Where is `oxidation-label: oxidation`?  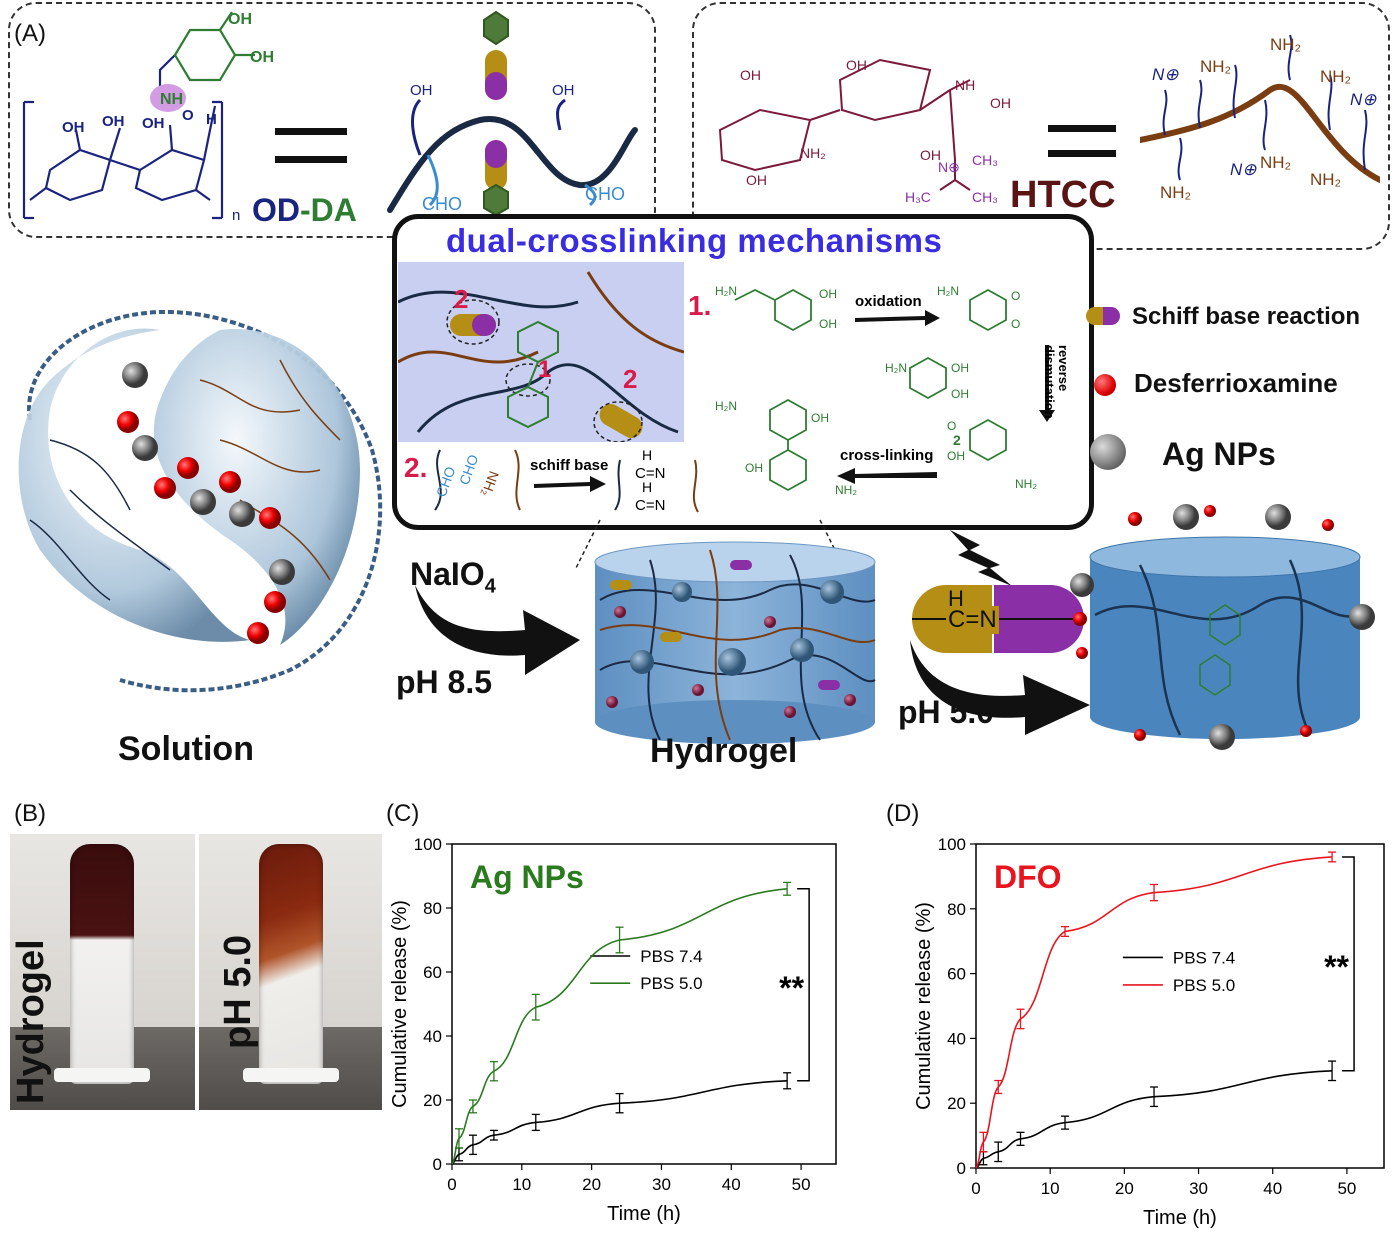 oxidation-label: oxidation is located at coordinates (888, 301).